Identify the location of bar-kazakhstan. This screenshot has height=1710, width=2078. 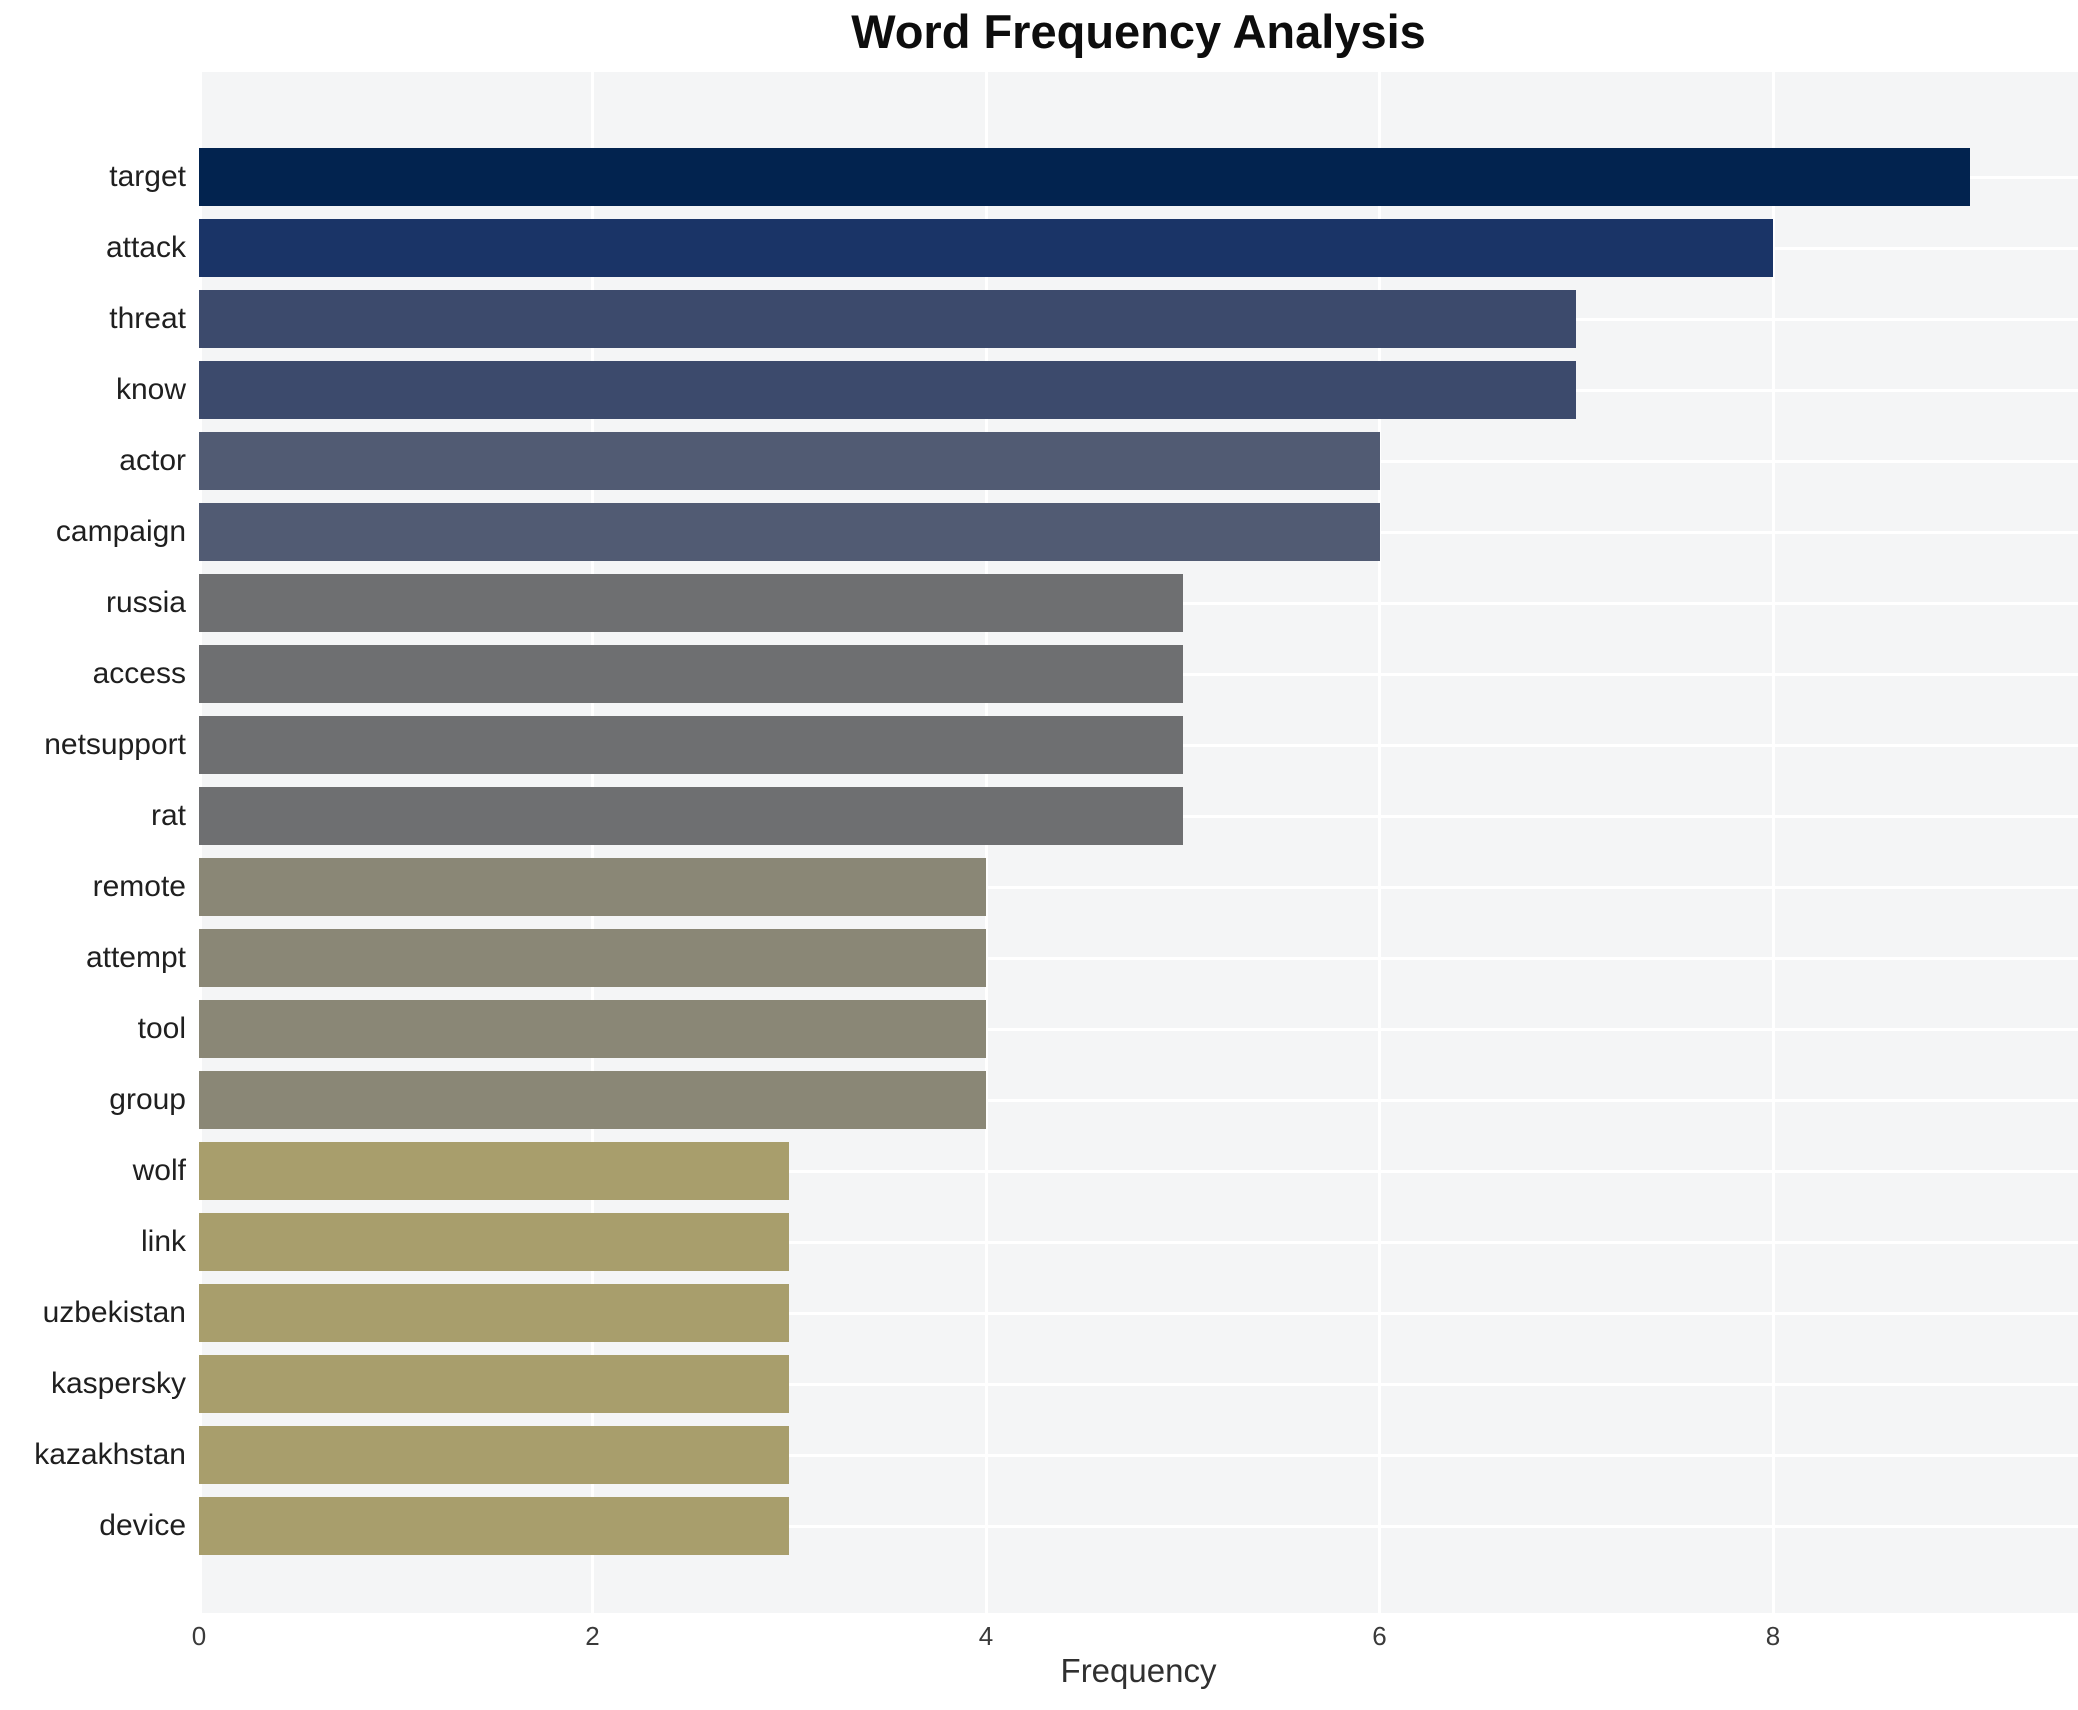
(494, 1455).